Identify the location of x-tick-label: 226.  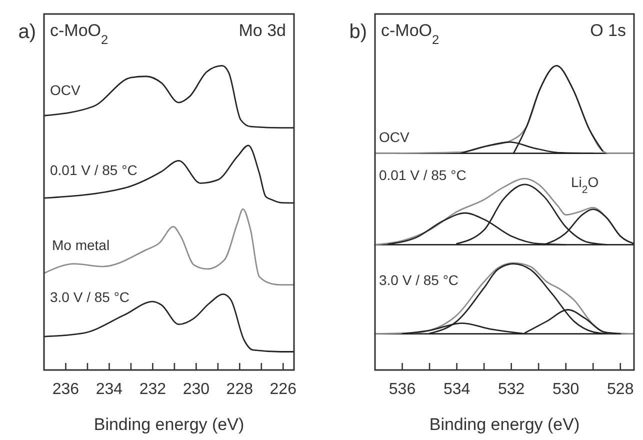
(283, 389).